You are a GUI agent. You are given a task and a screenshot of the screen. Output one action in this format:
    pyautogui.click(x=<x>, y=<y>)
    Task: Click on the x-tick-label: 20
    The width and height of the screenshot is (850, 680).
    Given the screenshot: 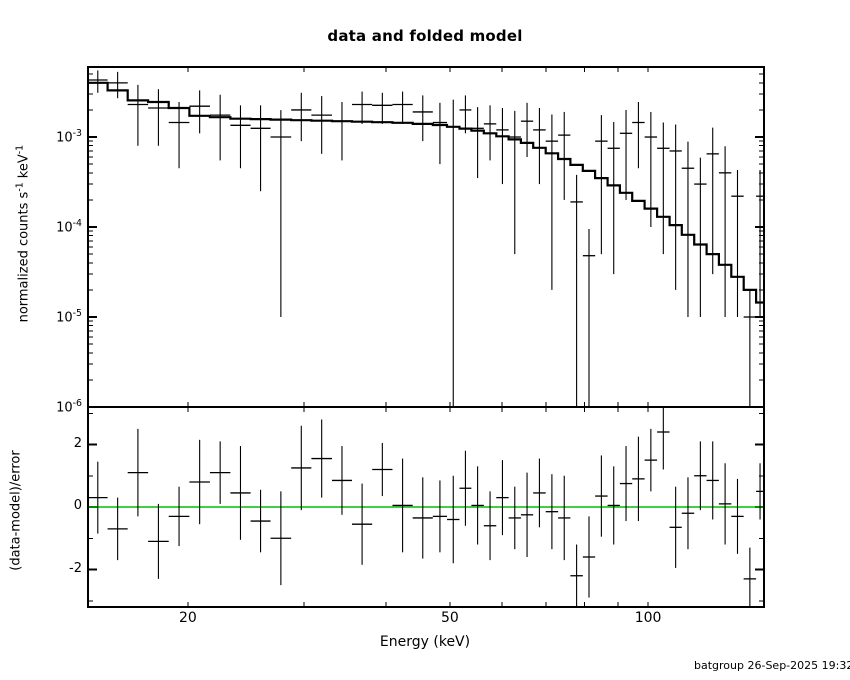 What is the action you would take?
    pyautogui.click(x=188, y=618)
    